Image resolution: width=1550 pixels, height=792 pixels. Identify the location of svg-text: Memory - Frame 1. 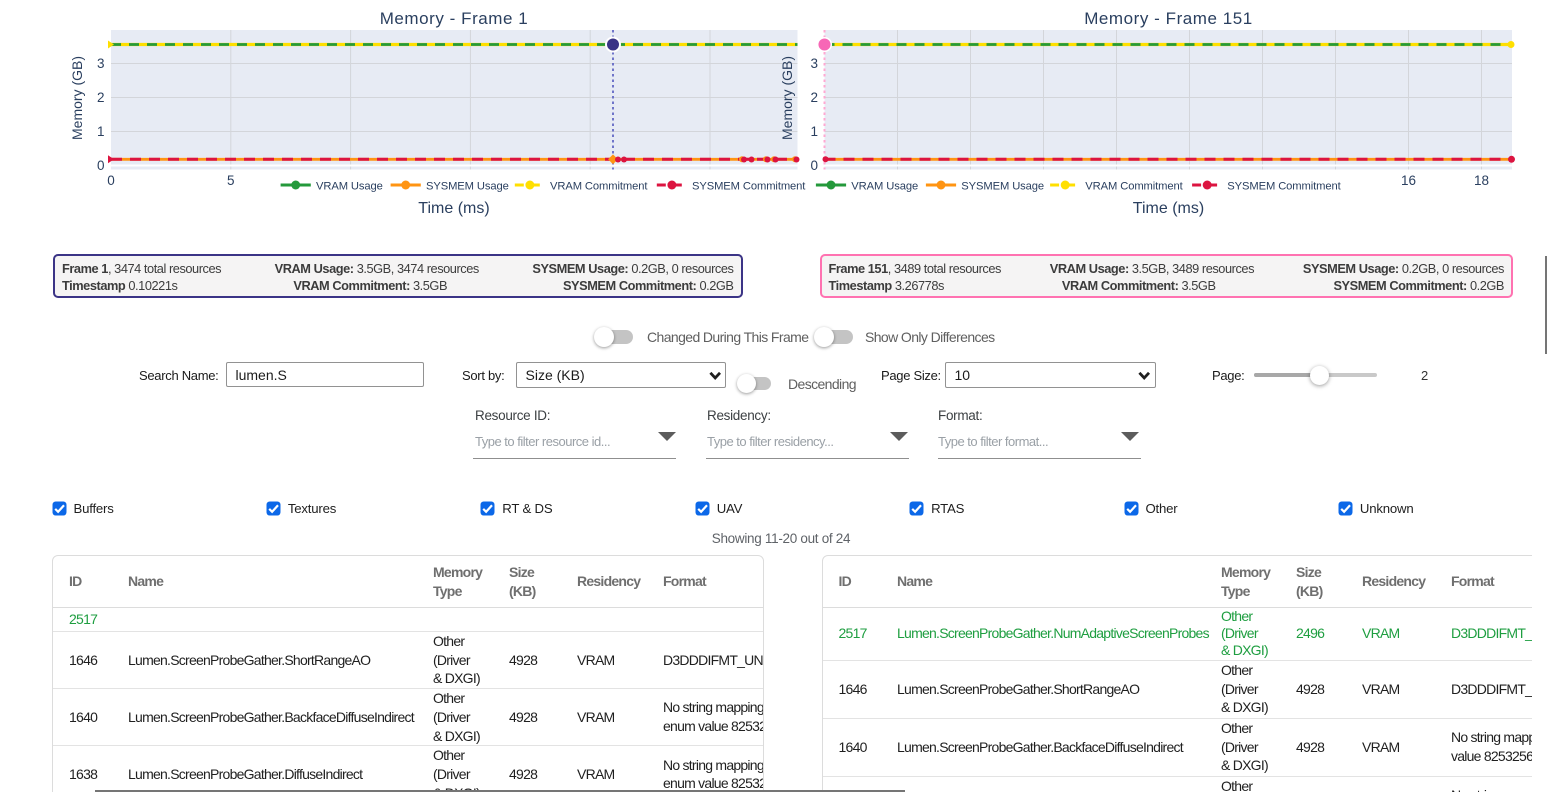
(454, 18).